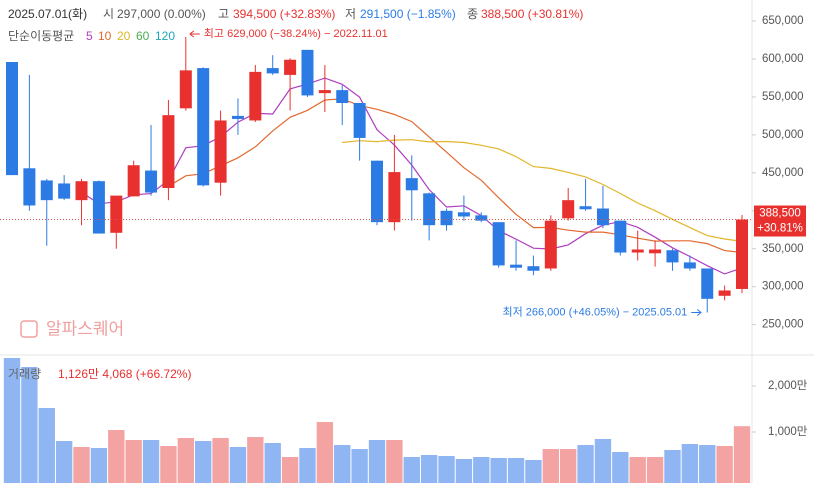 This screenshot has width=814, height=483. What do you see at coordinates (783, 135) in the screenshot?
I see `y-tick-label: 500,000` at bounding box center [783, 135].